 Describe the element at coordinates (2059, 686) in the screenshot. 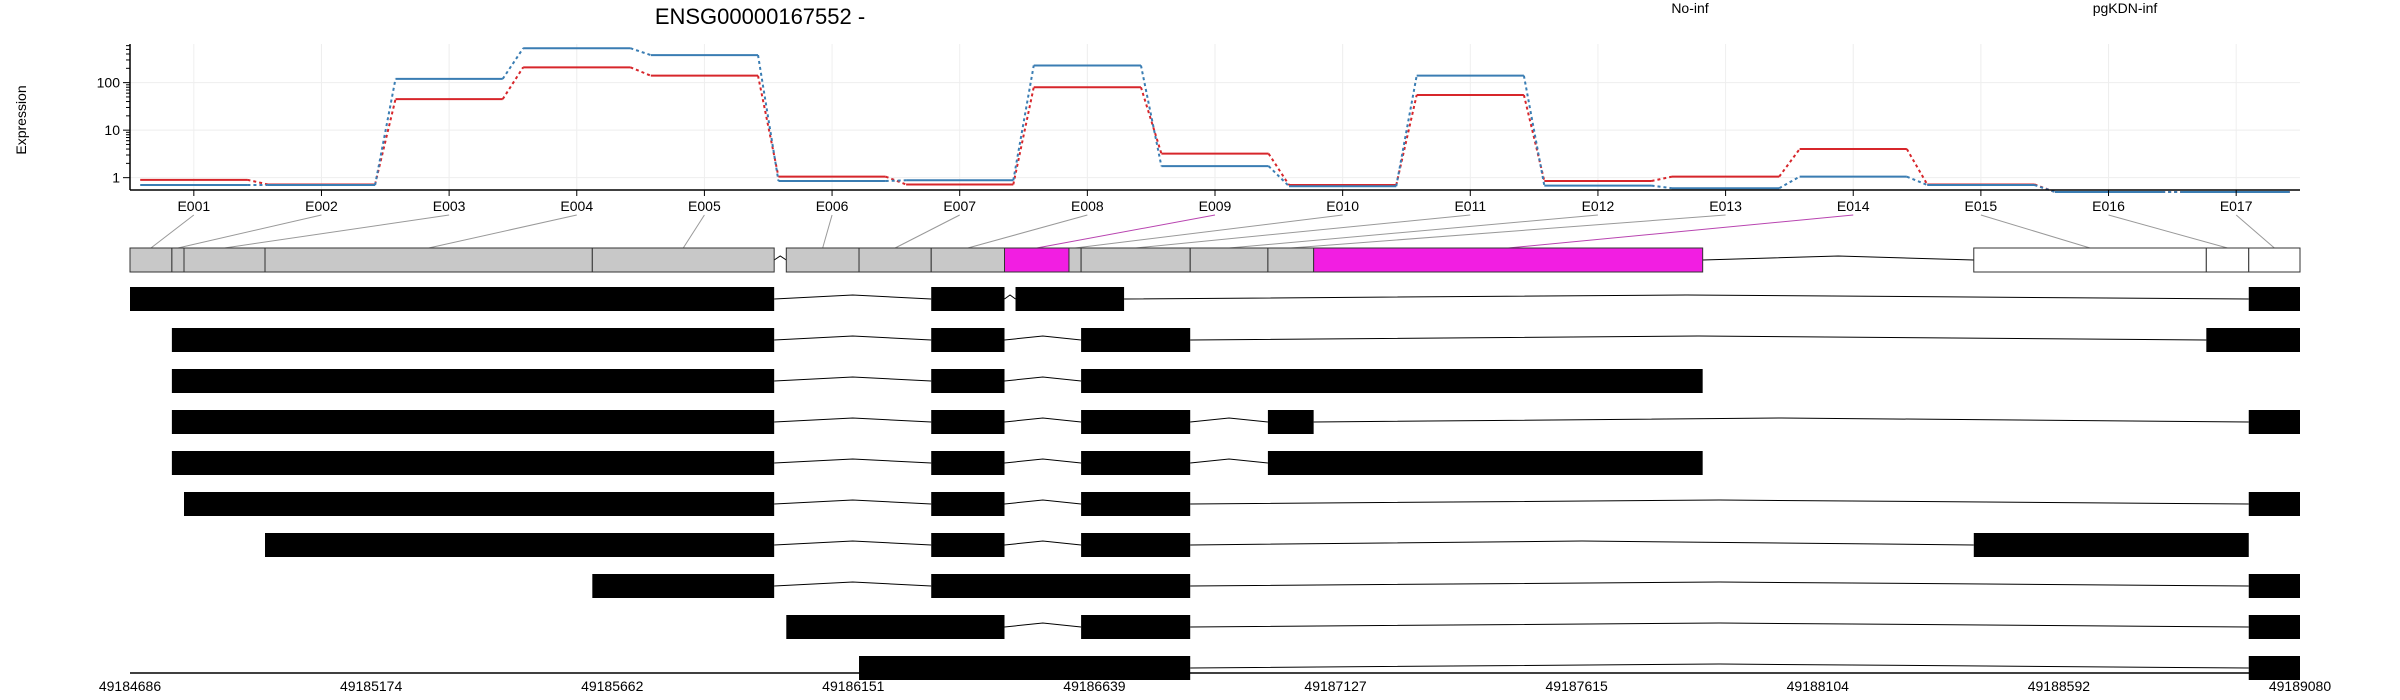

I see `genomic-tick-label: 49188592` at that location.